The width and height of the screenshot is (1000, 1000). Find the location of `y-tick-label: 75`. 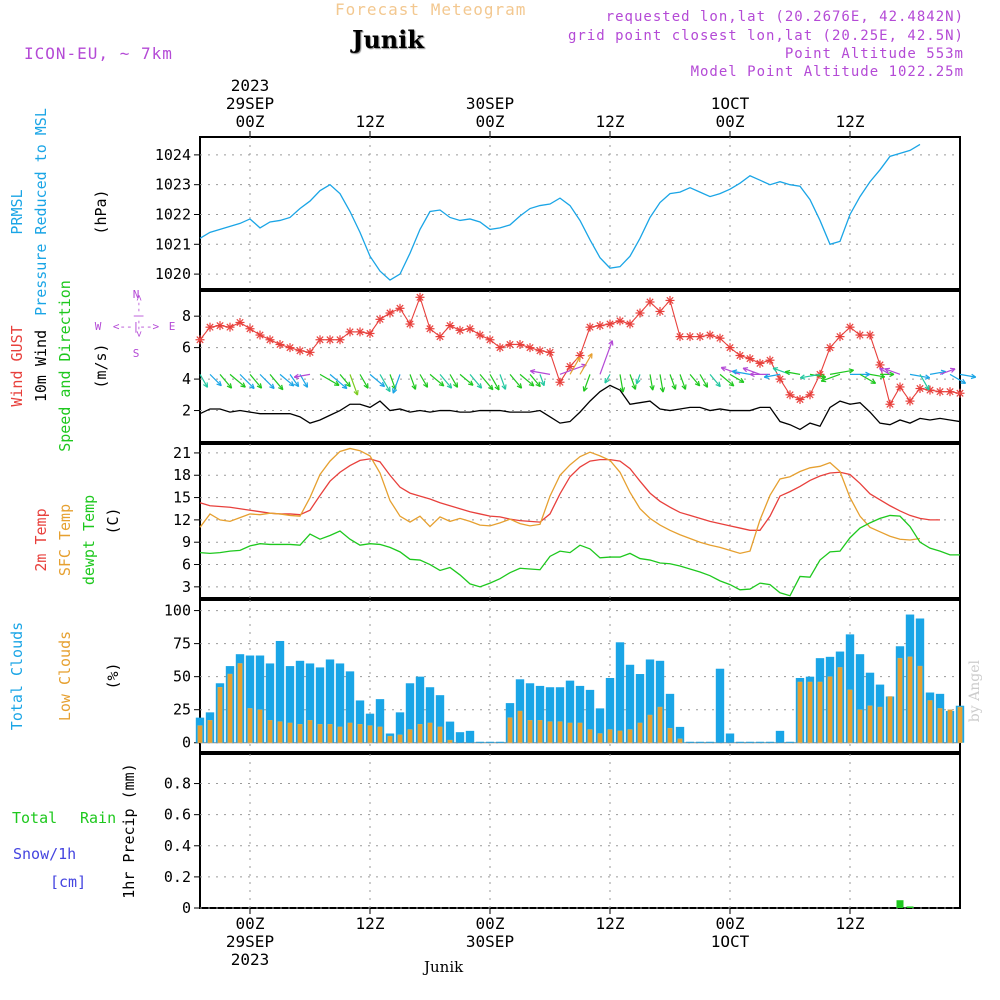

y-tick-label: 75 is located at coordinates (182, 644).